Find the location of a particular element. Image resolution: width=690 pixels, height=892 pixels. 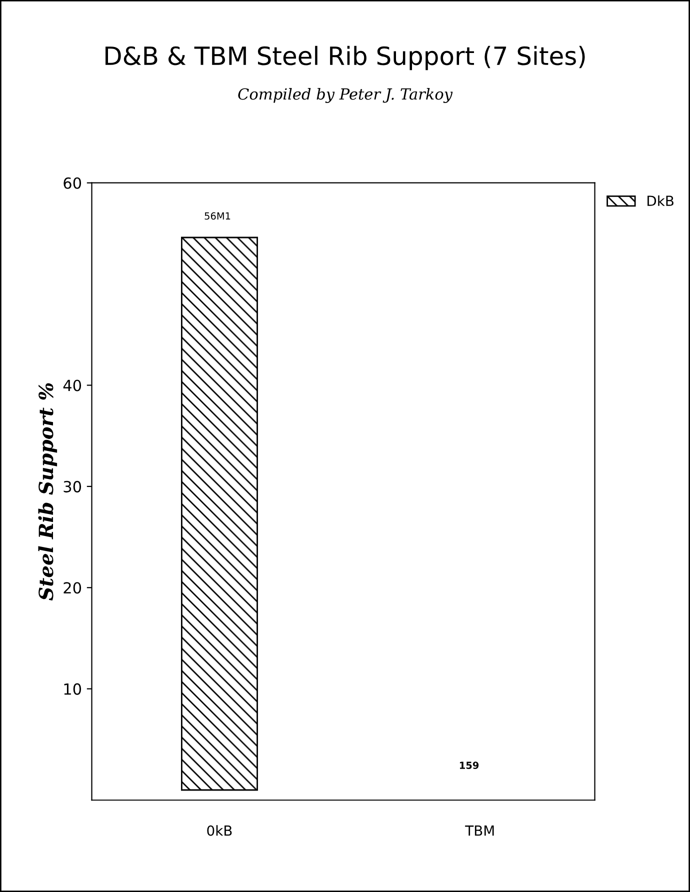

y-tick-label: 40 is located at coordinates (72, 386).